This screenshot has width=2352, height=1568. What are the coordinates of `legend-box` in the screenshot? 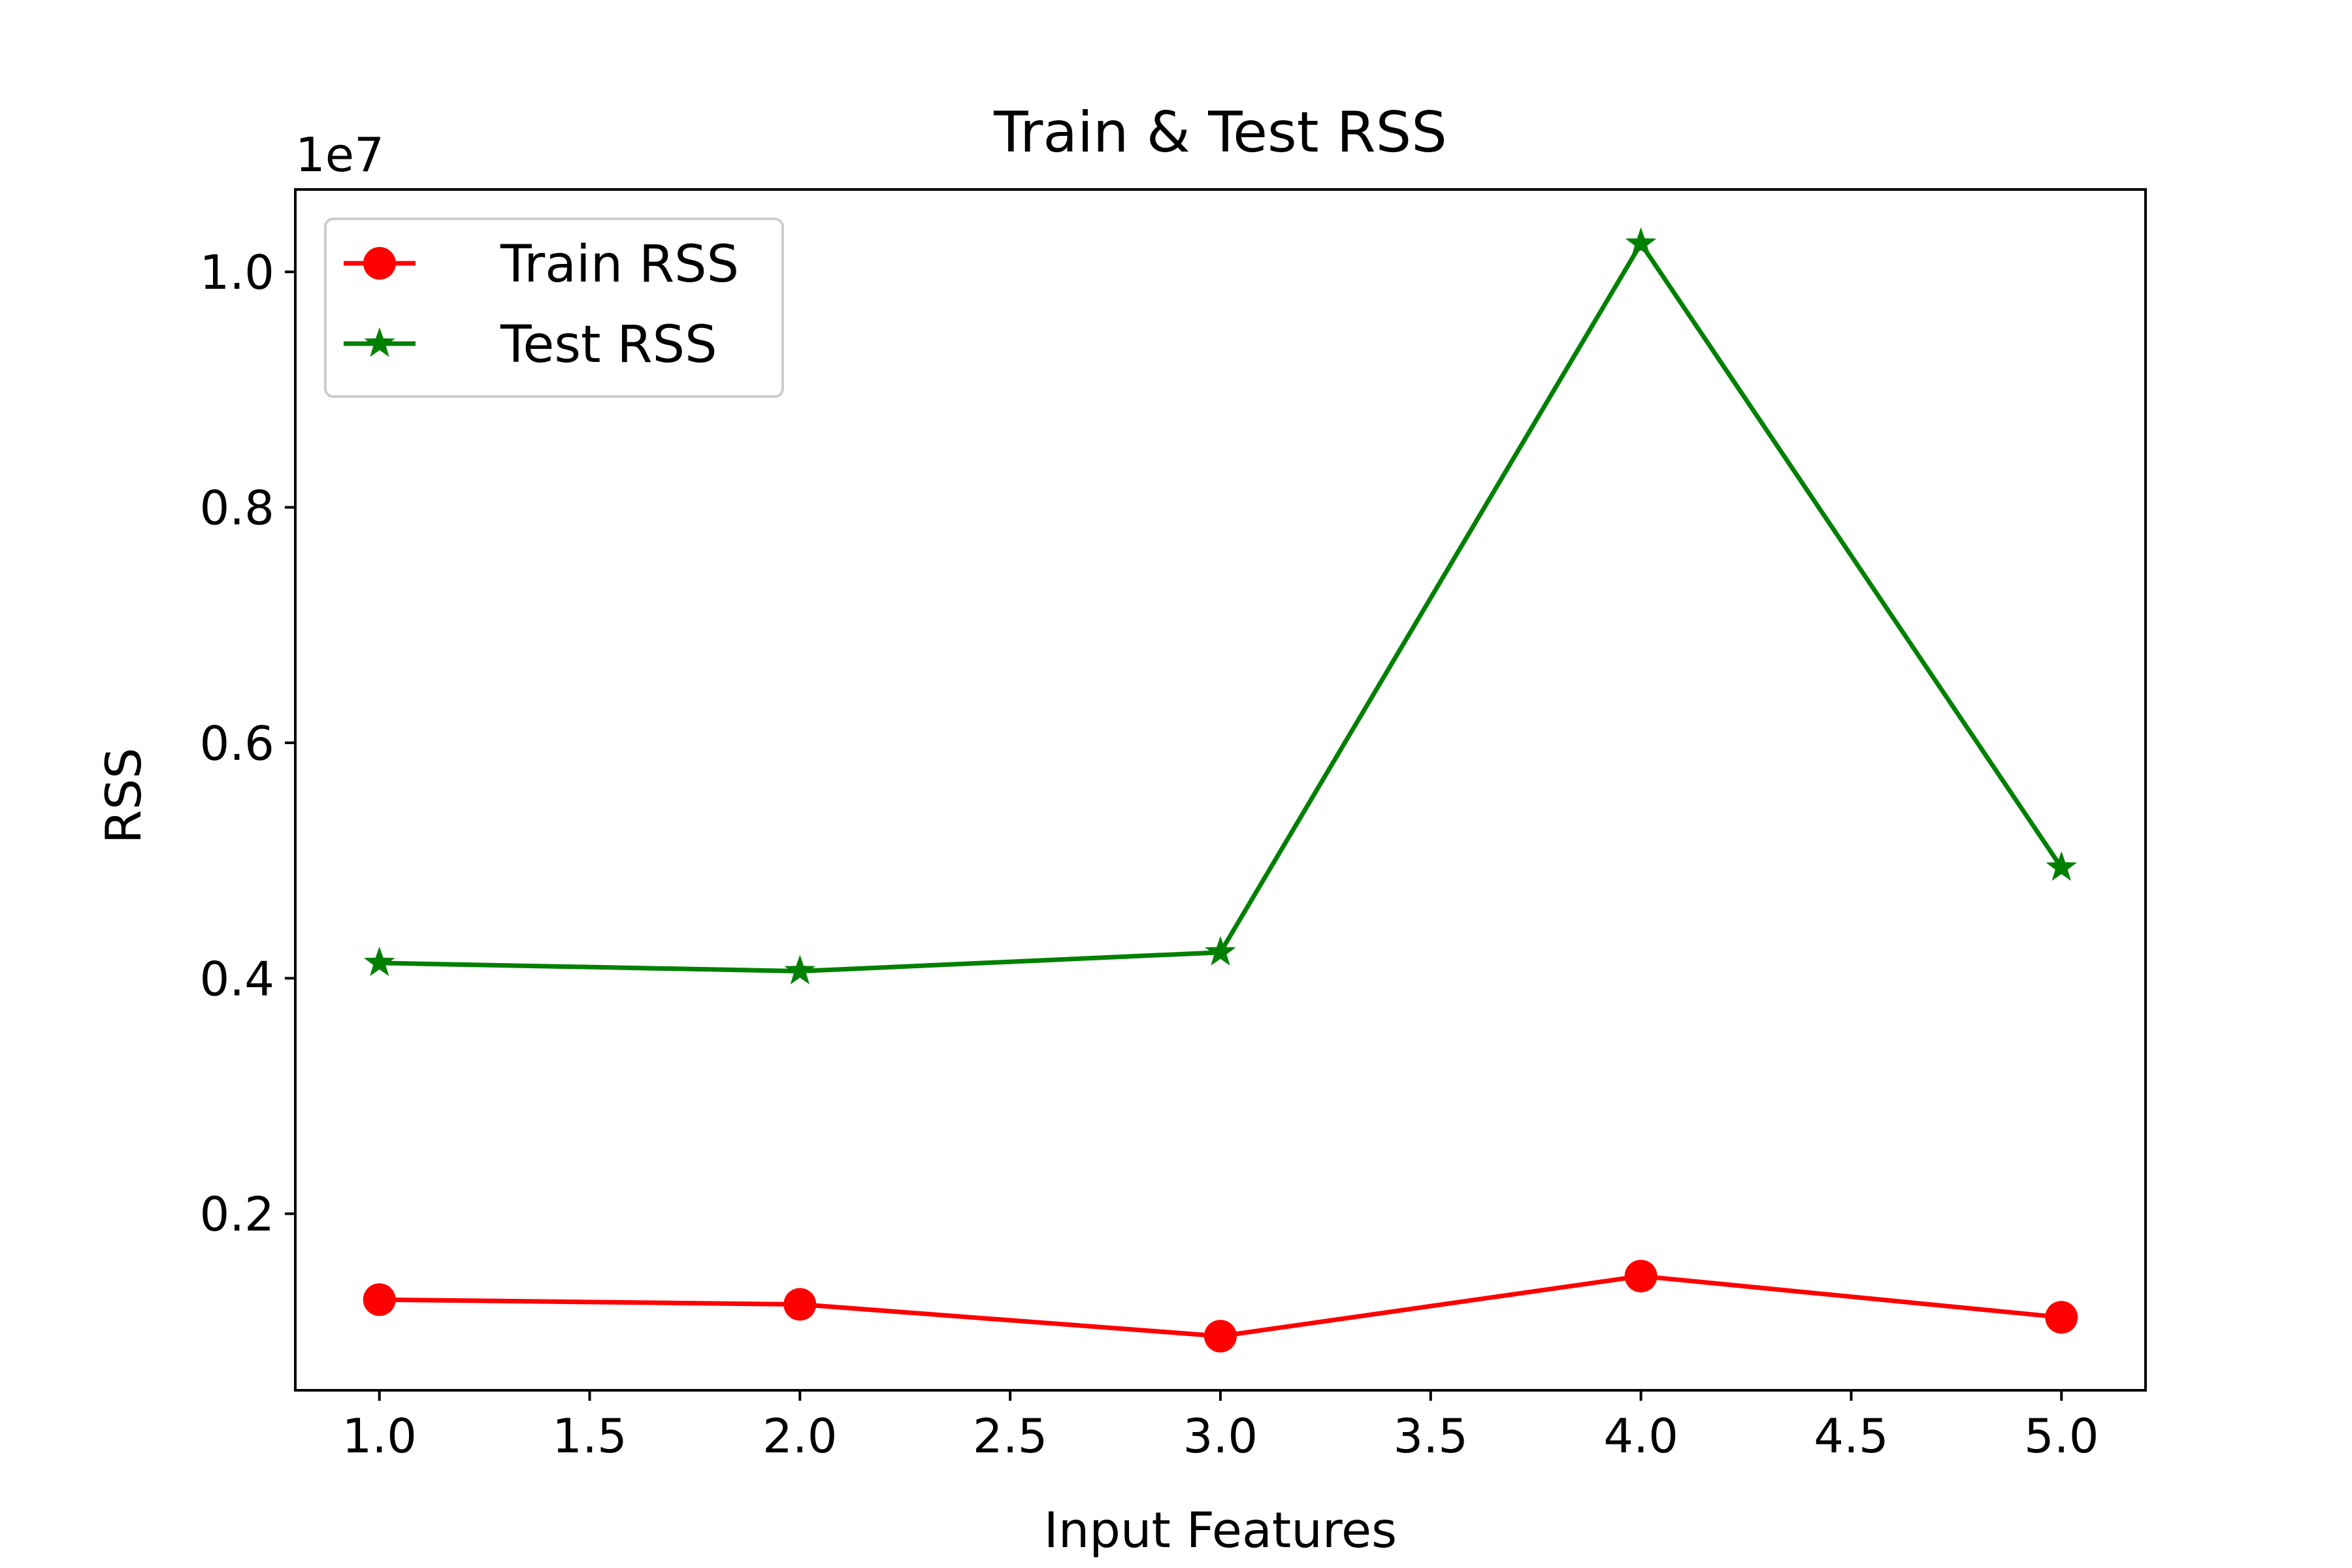 It's located at (554, 308).